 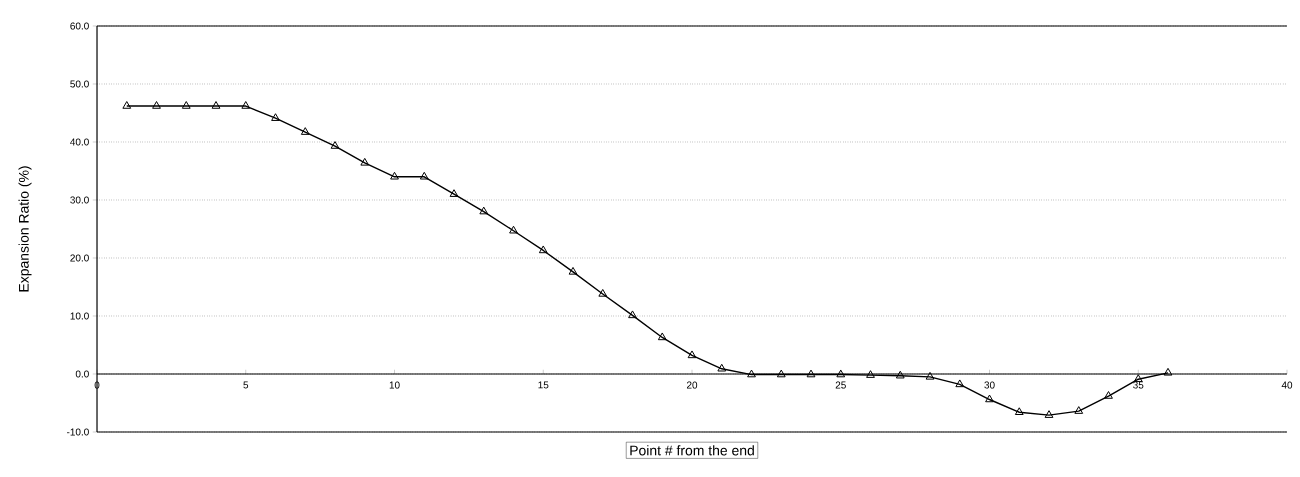 I want to click on y-tick-label: 60.0, so click(x=79, y=26).